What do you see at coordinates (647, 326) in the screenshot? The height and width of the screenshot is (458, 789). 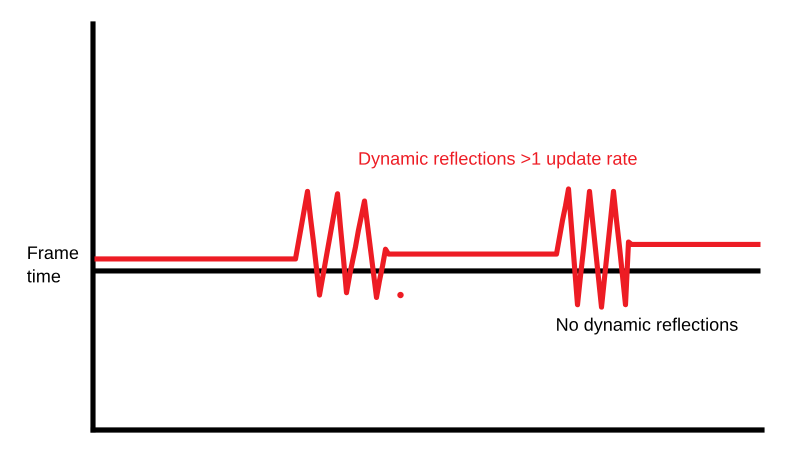 I see `text: No dynamic reflections` at bounding box center [647, 326].